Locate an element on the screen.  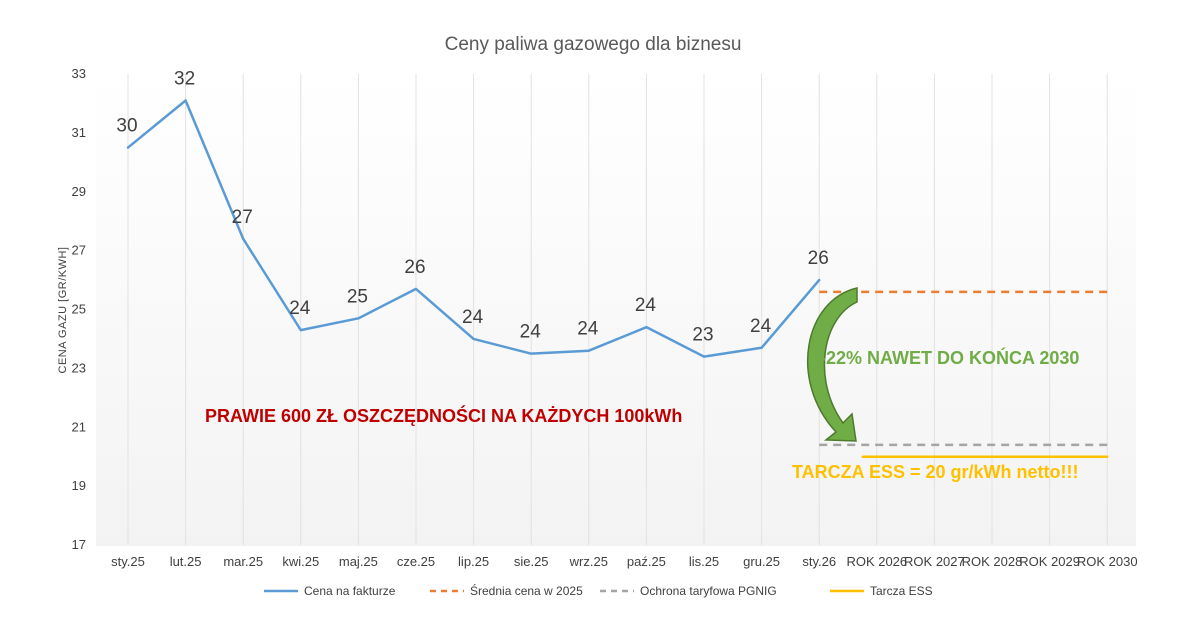
x-tick-label: ROK 2026 is located at coordinates (876, 561).